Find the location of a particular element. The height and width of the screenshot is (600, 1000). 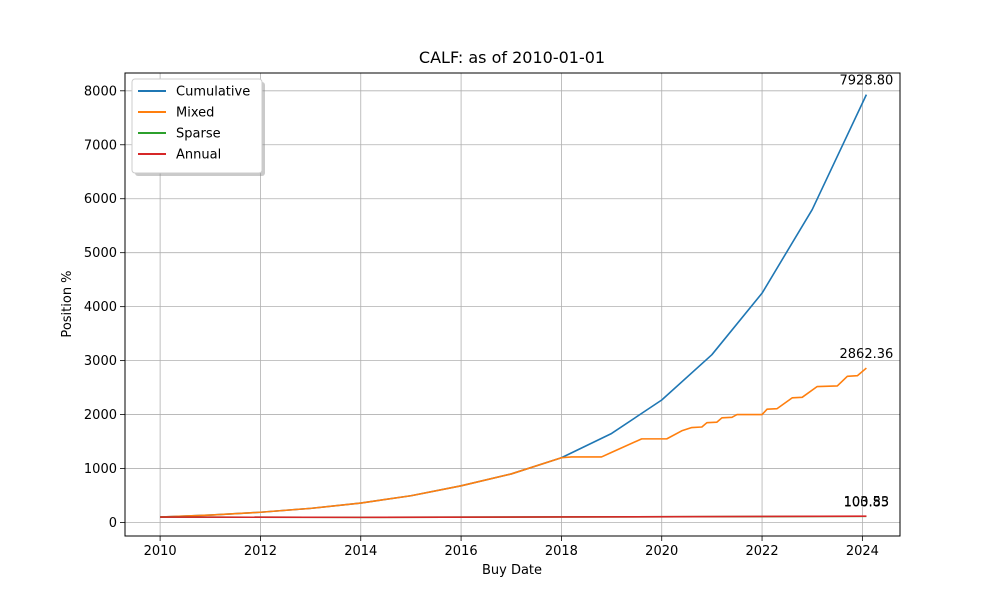

end-label-mixed: 2862.36 is located at coordinates (867, 354).